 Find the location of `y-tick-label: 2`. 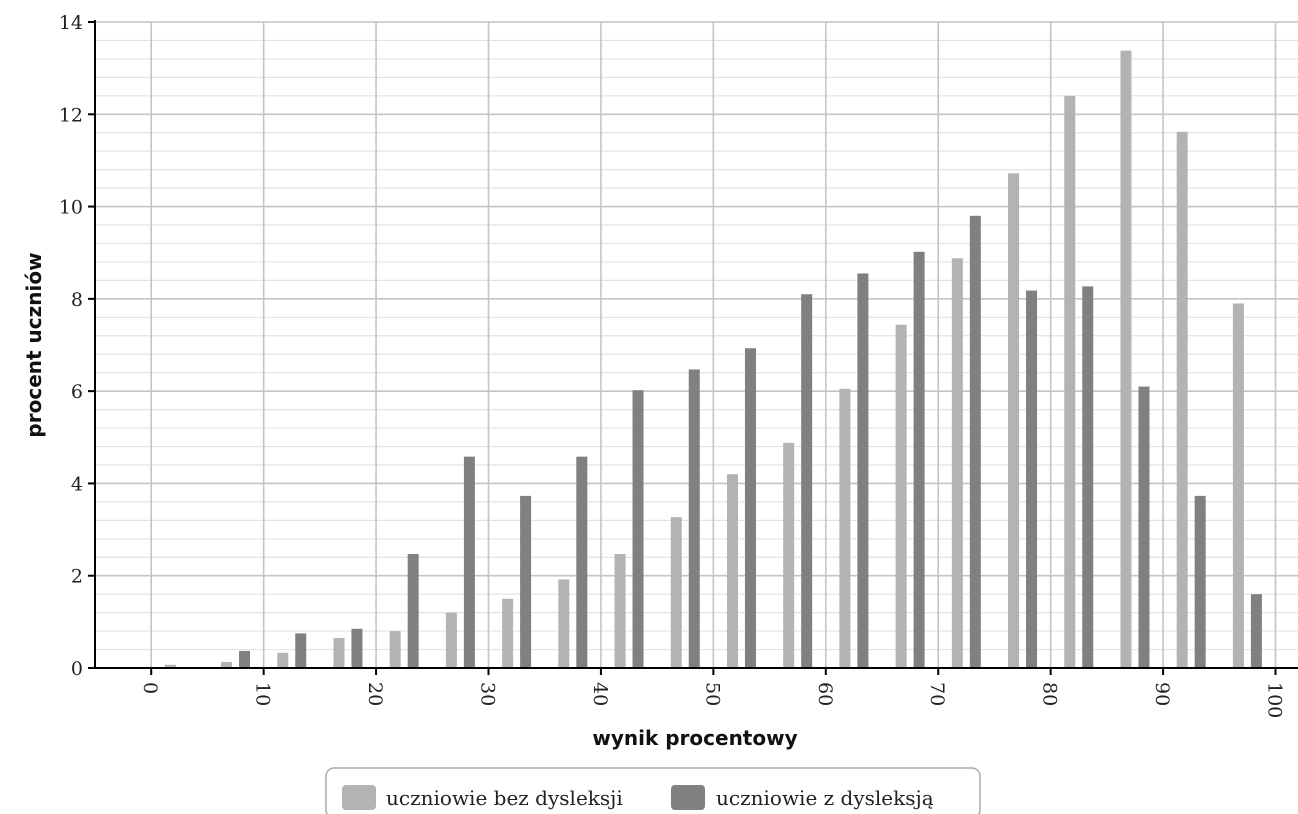

y-tick-label: 2 is located at coordinates (77, 577).